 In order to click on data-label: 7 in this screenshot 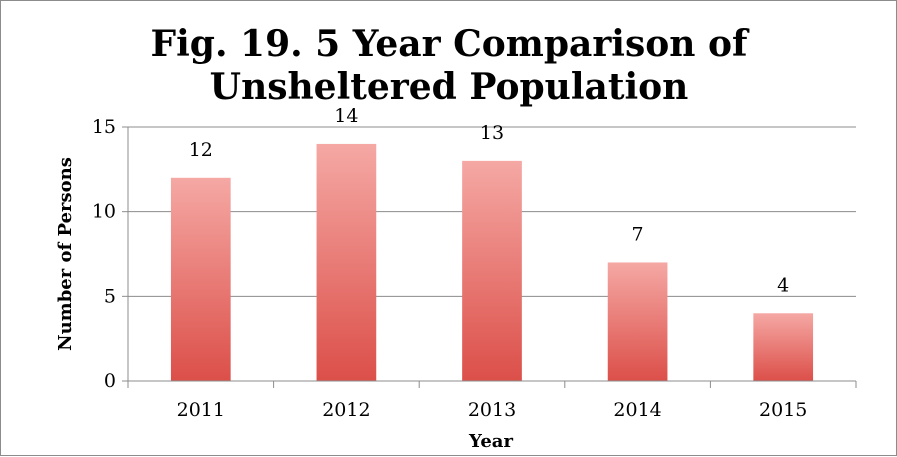, I will do `click(638, 234)`.